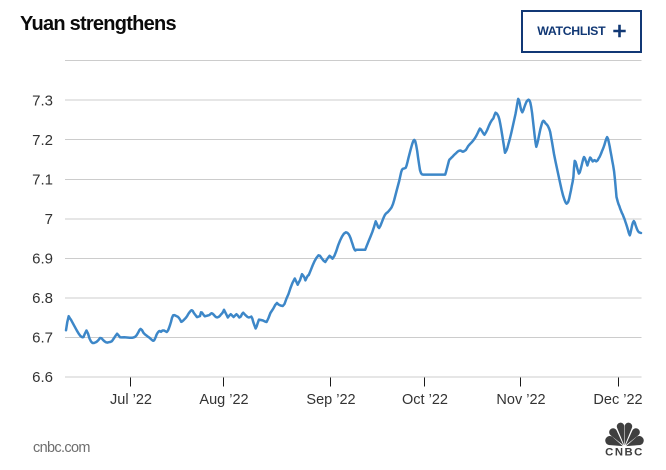  I want to click on svg-text: 6.8, so click(42, 298).